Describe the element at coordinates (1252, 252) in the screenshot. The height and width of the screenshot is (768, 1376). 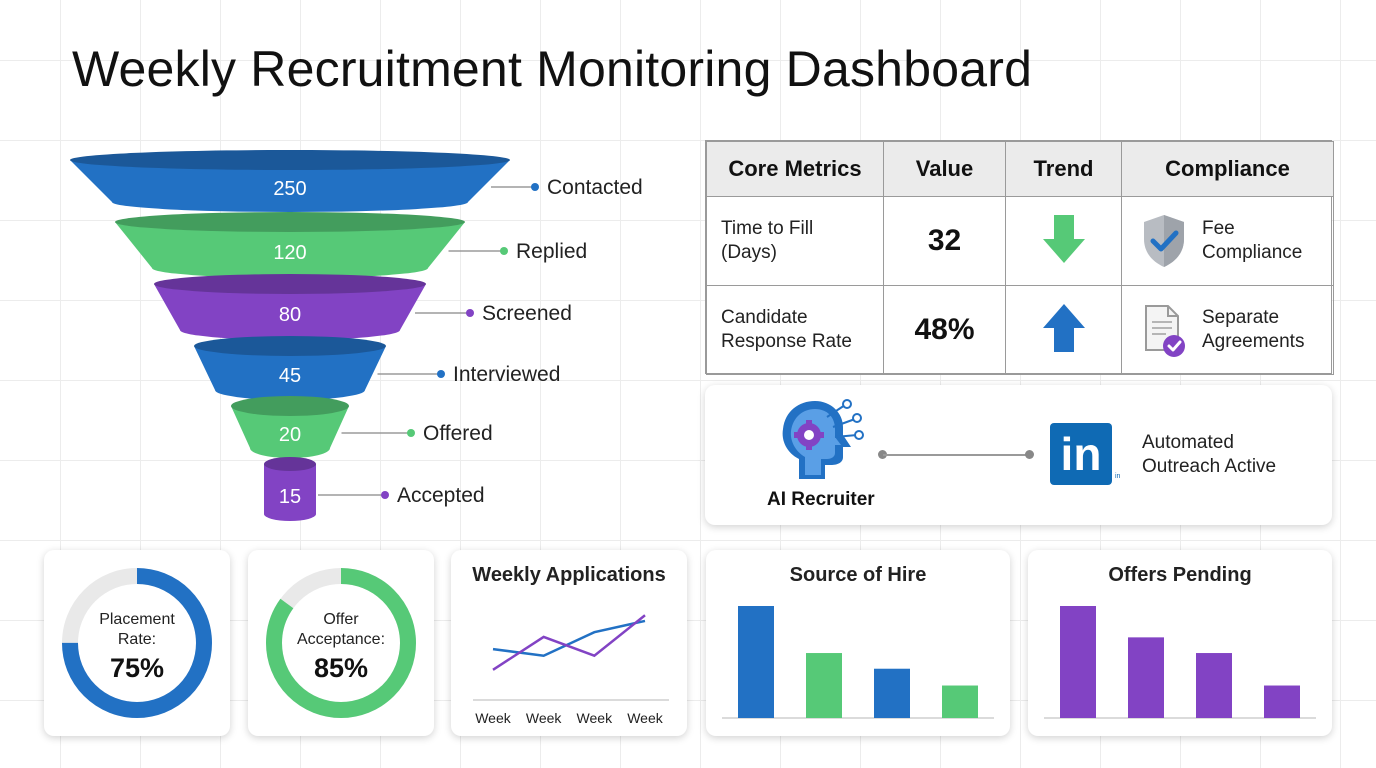
I see `compliance-label: Compliance` at that location.